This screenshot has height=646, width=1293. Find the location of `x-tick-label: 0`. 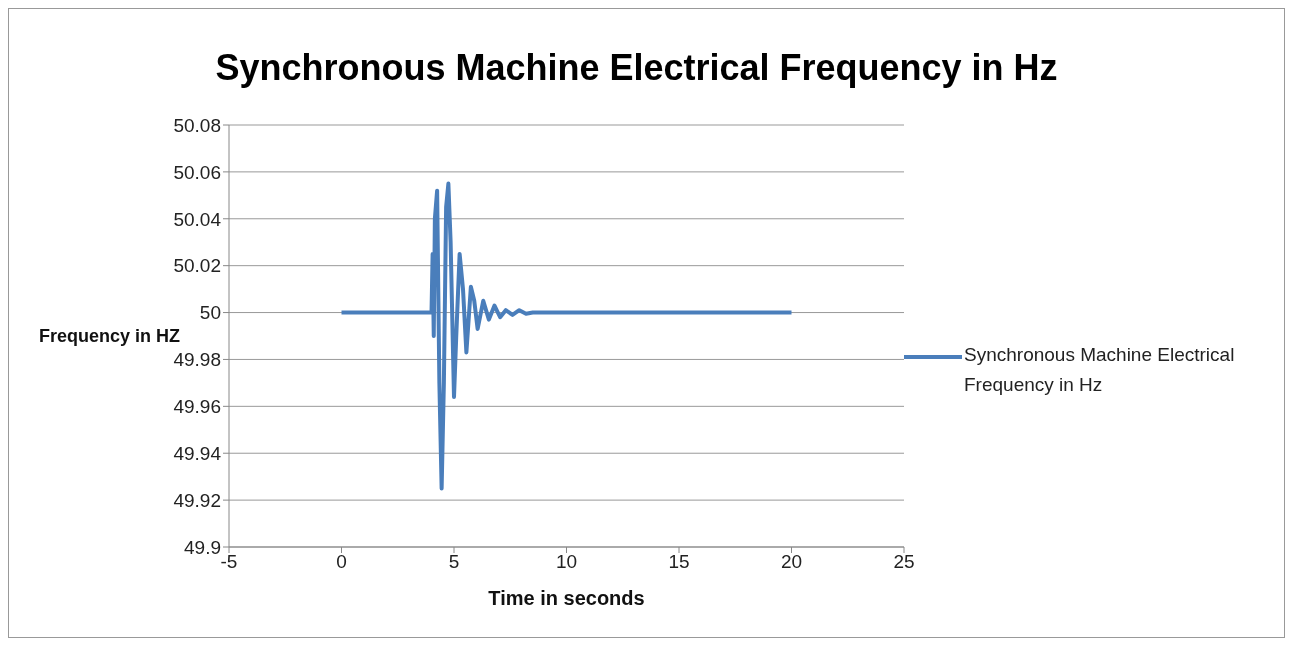

x-tick-label: 0 is located at coordinates (341, 562).